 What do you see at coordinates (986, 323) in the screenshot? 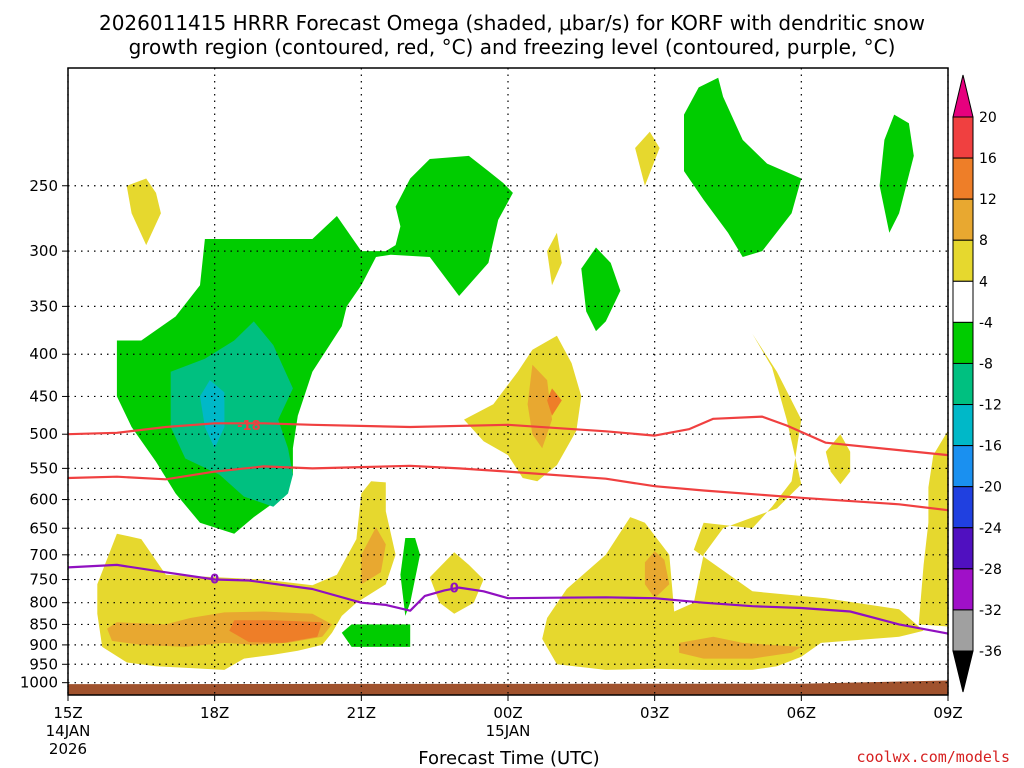
I see `colorbar-label: -4` at bounding box center [986, 323].